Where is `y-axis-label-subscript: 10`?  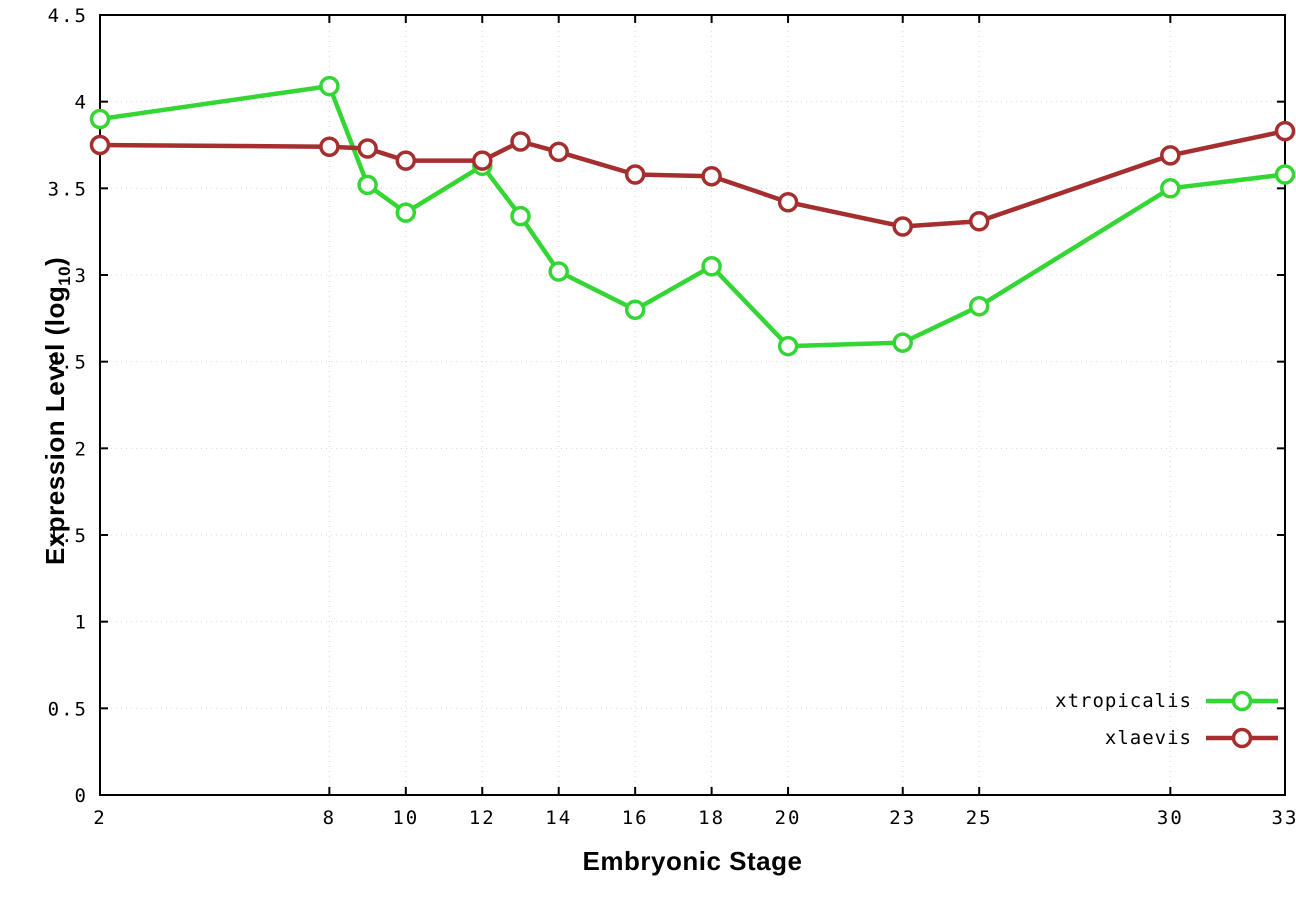 y-axis-label-subscript: 10 is located at coordinates (65, 275).